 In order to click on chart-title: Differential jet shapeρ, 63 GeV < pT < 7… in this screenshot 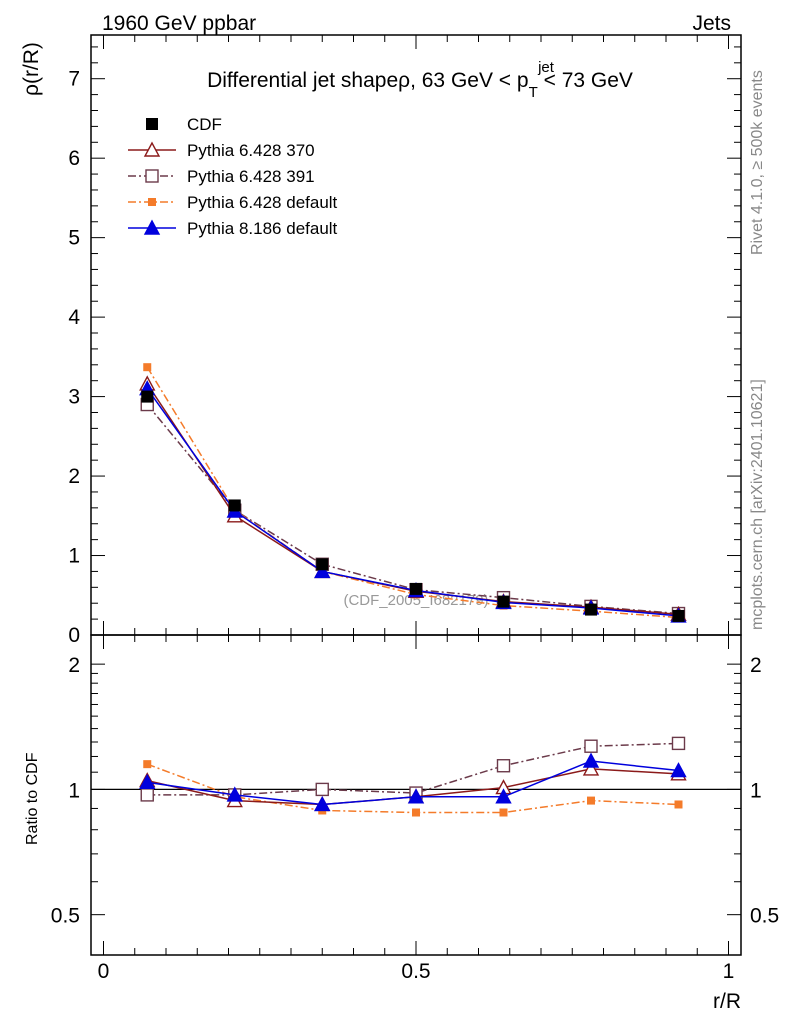, I will do `click(420, 85)`.